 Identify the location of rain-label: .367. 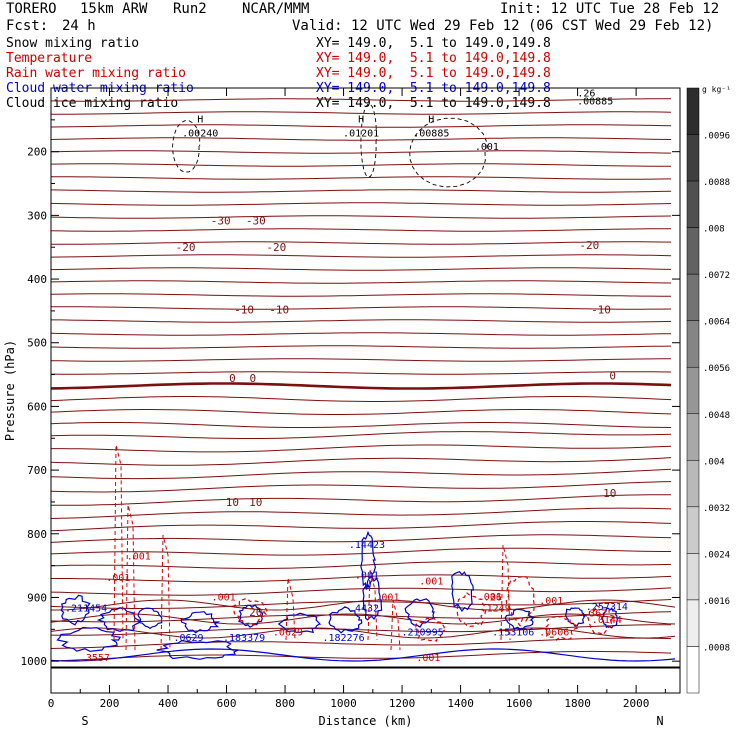
(595, 614).